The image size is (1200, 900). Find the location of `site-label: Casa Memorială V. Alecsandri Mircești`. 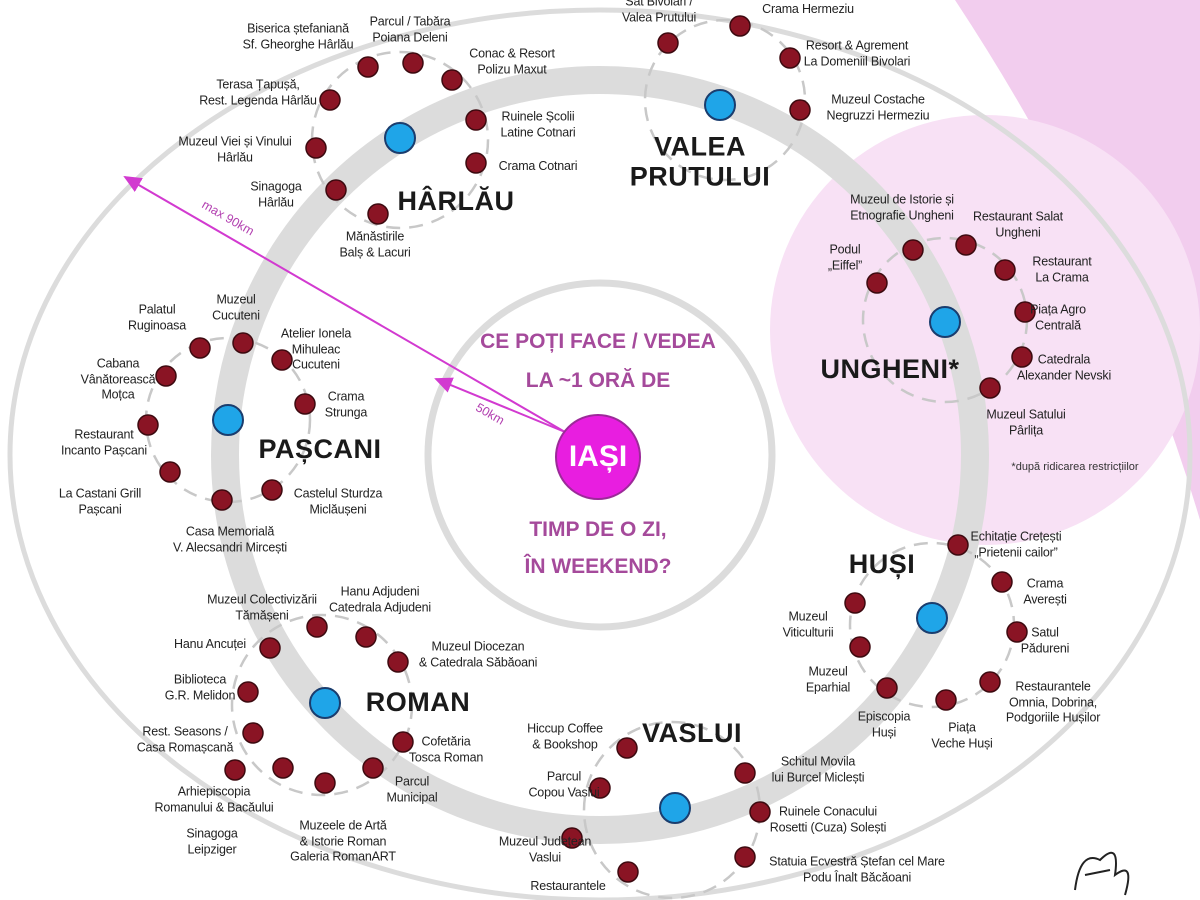

site-label: Casa Memorială V. Alecsandri Mircești is located at coordinates (230, 539).